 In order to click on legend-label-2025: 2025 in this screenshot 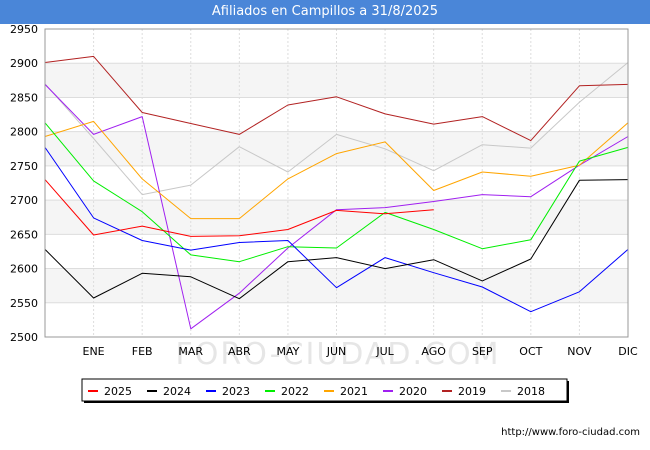, I will do `click(118, 391)`.